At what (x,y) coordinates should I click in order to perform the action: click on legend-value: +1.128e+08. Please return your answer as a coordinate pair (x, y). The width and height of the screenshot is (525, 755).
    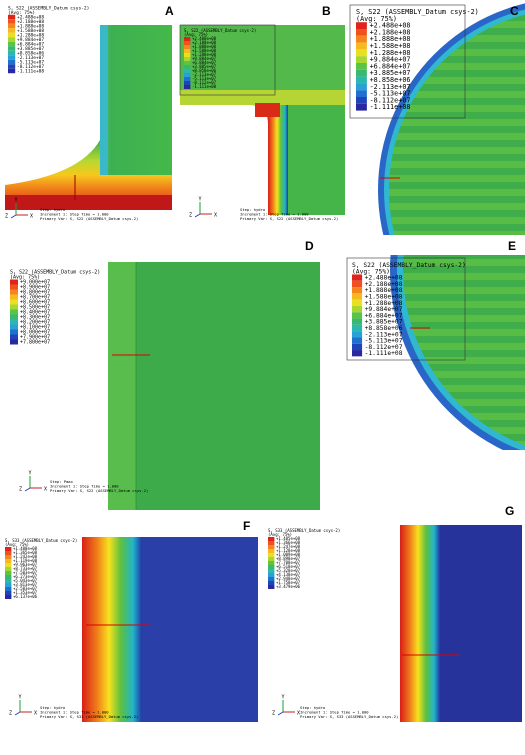
    Looking at the image, I should click on (288, 550).